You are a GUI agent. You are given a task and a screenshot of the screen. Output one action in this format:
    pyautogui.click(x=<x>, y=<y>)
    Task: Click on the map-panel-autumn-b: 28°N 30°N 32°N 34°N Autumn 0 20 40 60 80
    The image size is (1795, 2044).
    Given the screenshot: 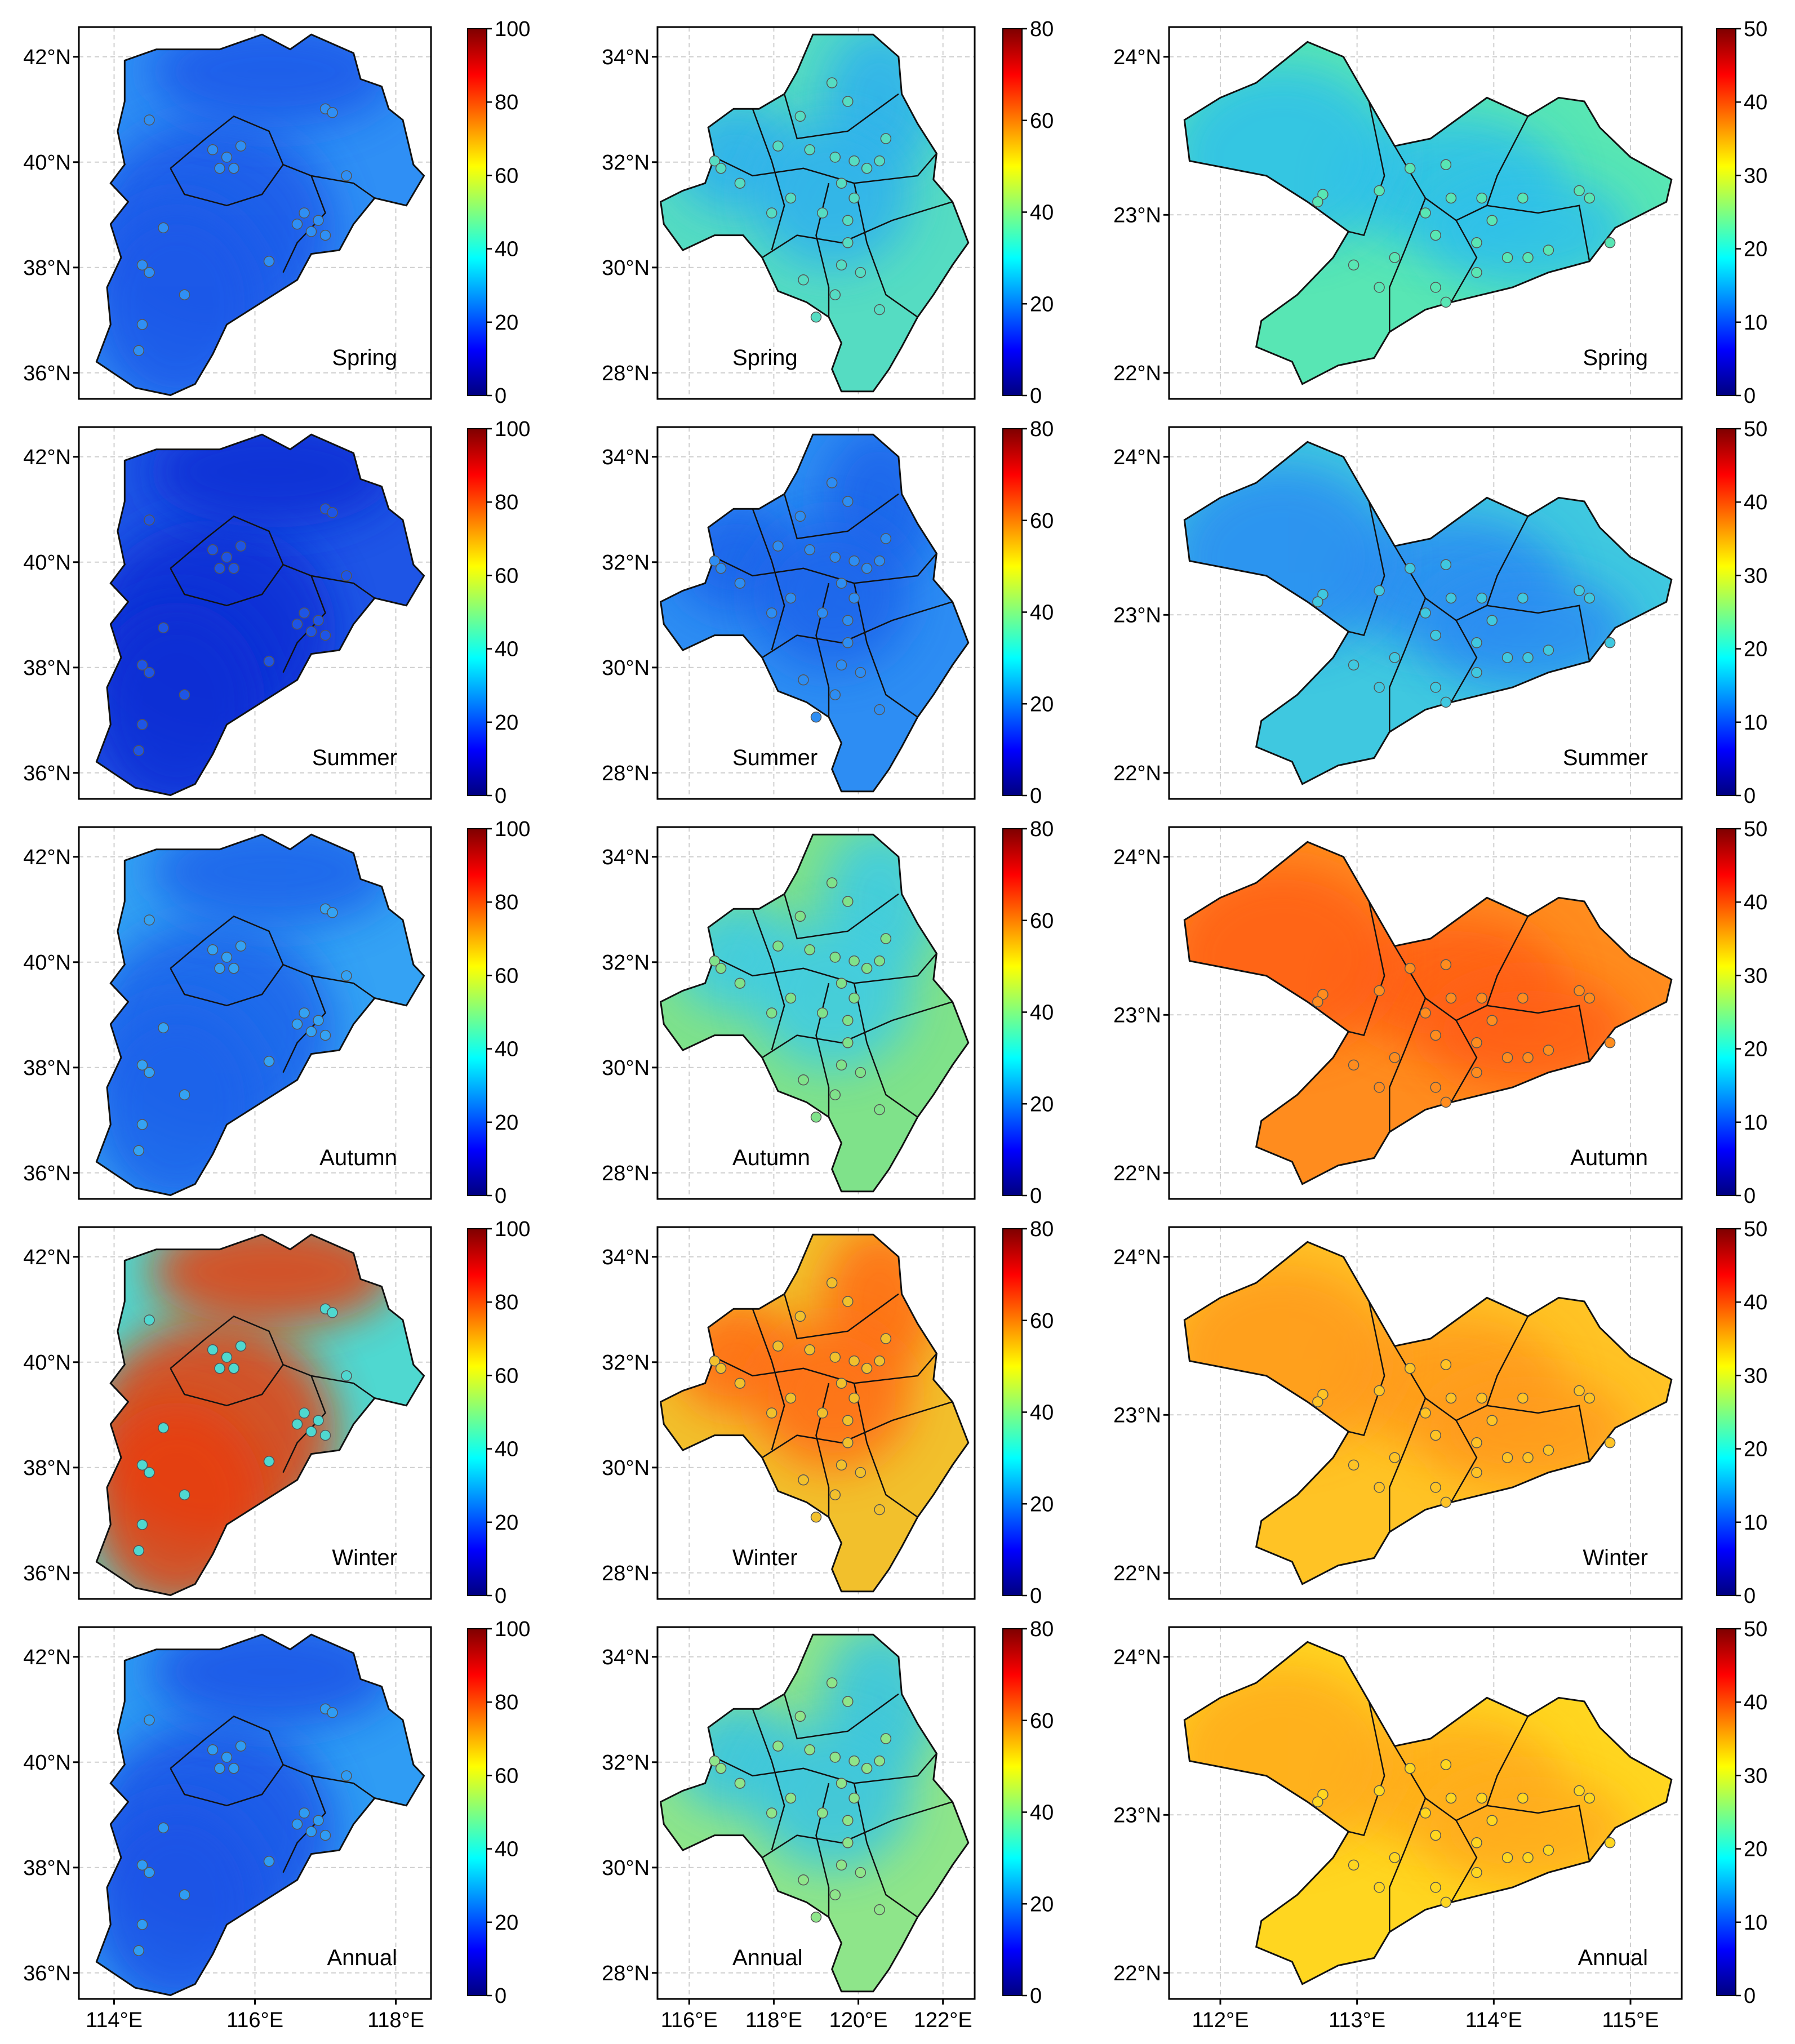 What is the action you would take?
    pyautogui.click(x=828, y=1012)
    